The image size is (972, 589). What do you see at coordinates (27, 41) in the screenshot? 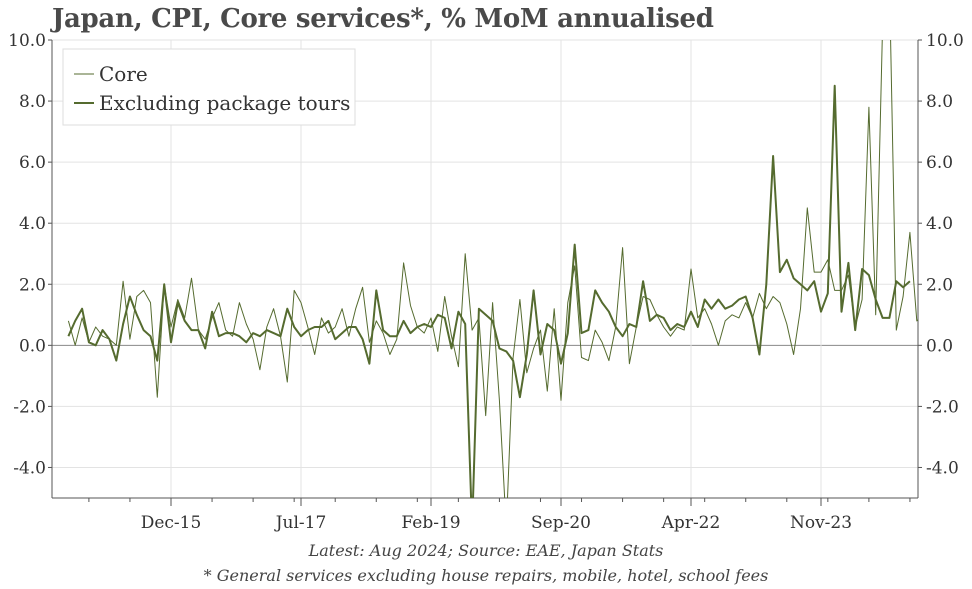
I see `y-tick-label-left: 10.0` at bounding box center [27, 41].